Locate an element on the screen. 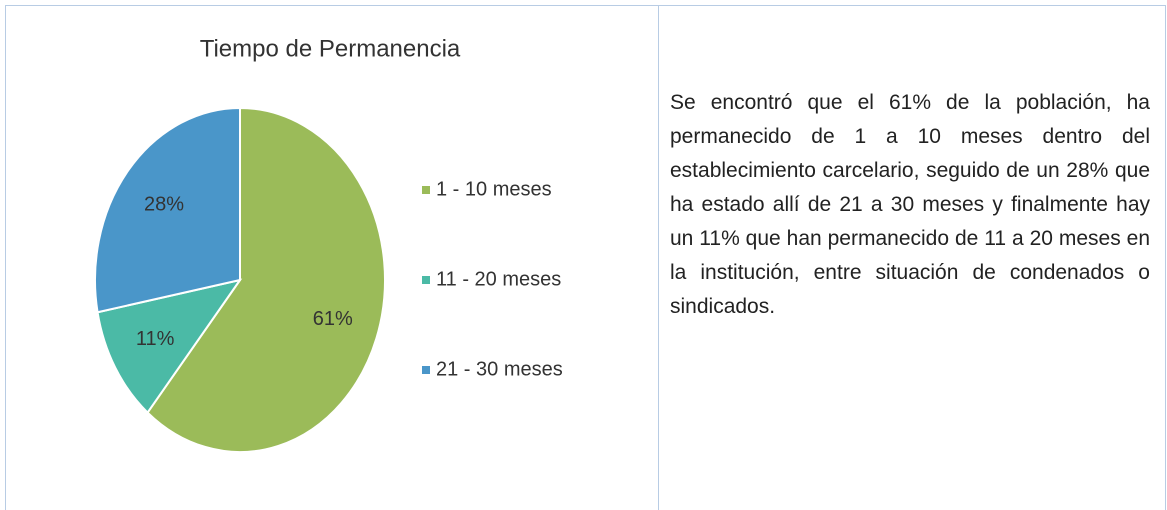 Image resolution: width=1167 pixels, height=510 pixels. chart-title: Tiempo de Permanencia is located at coordinates (330, 48).